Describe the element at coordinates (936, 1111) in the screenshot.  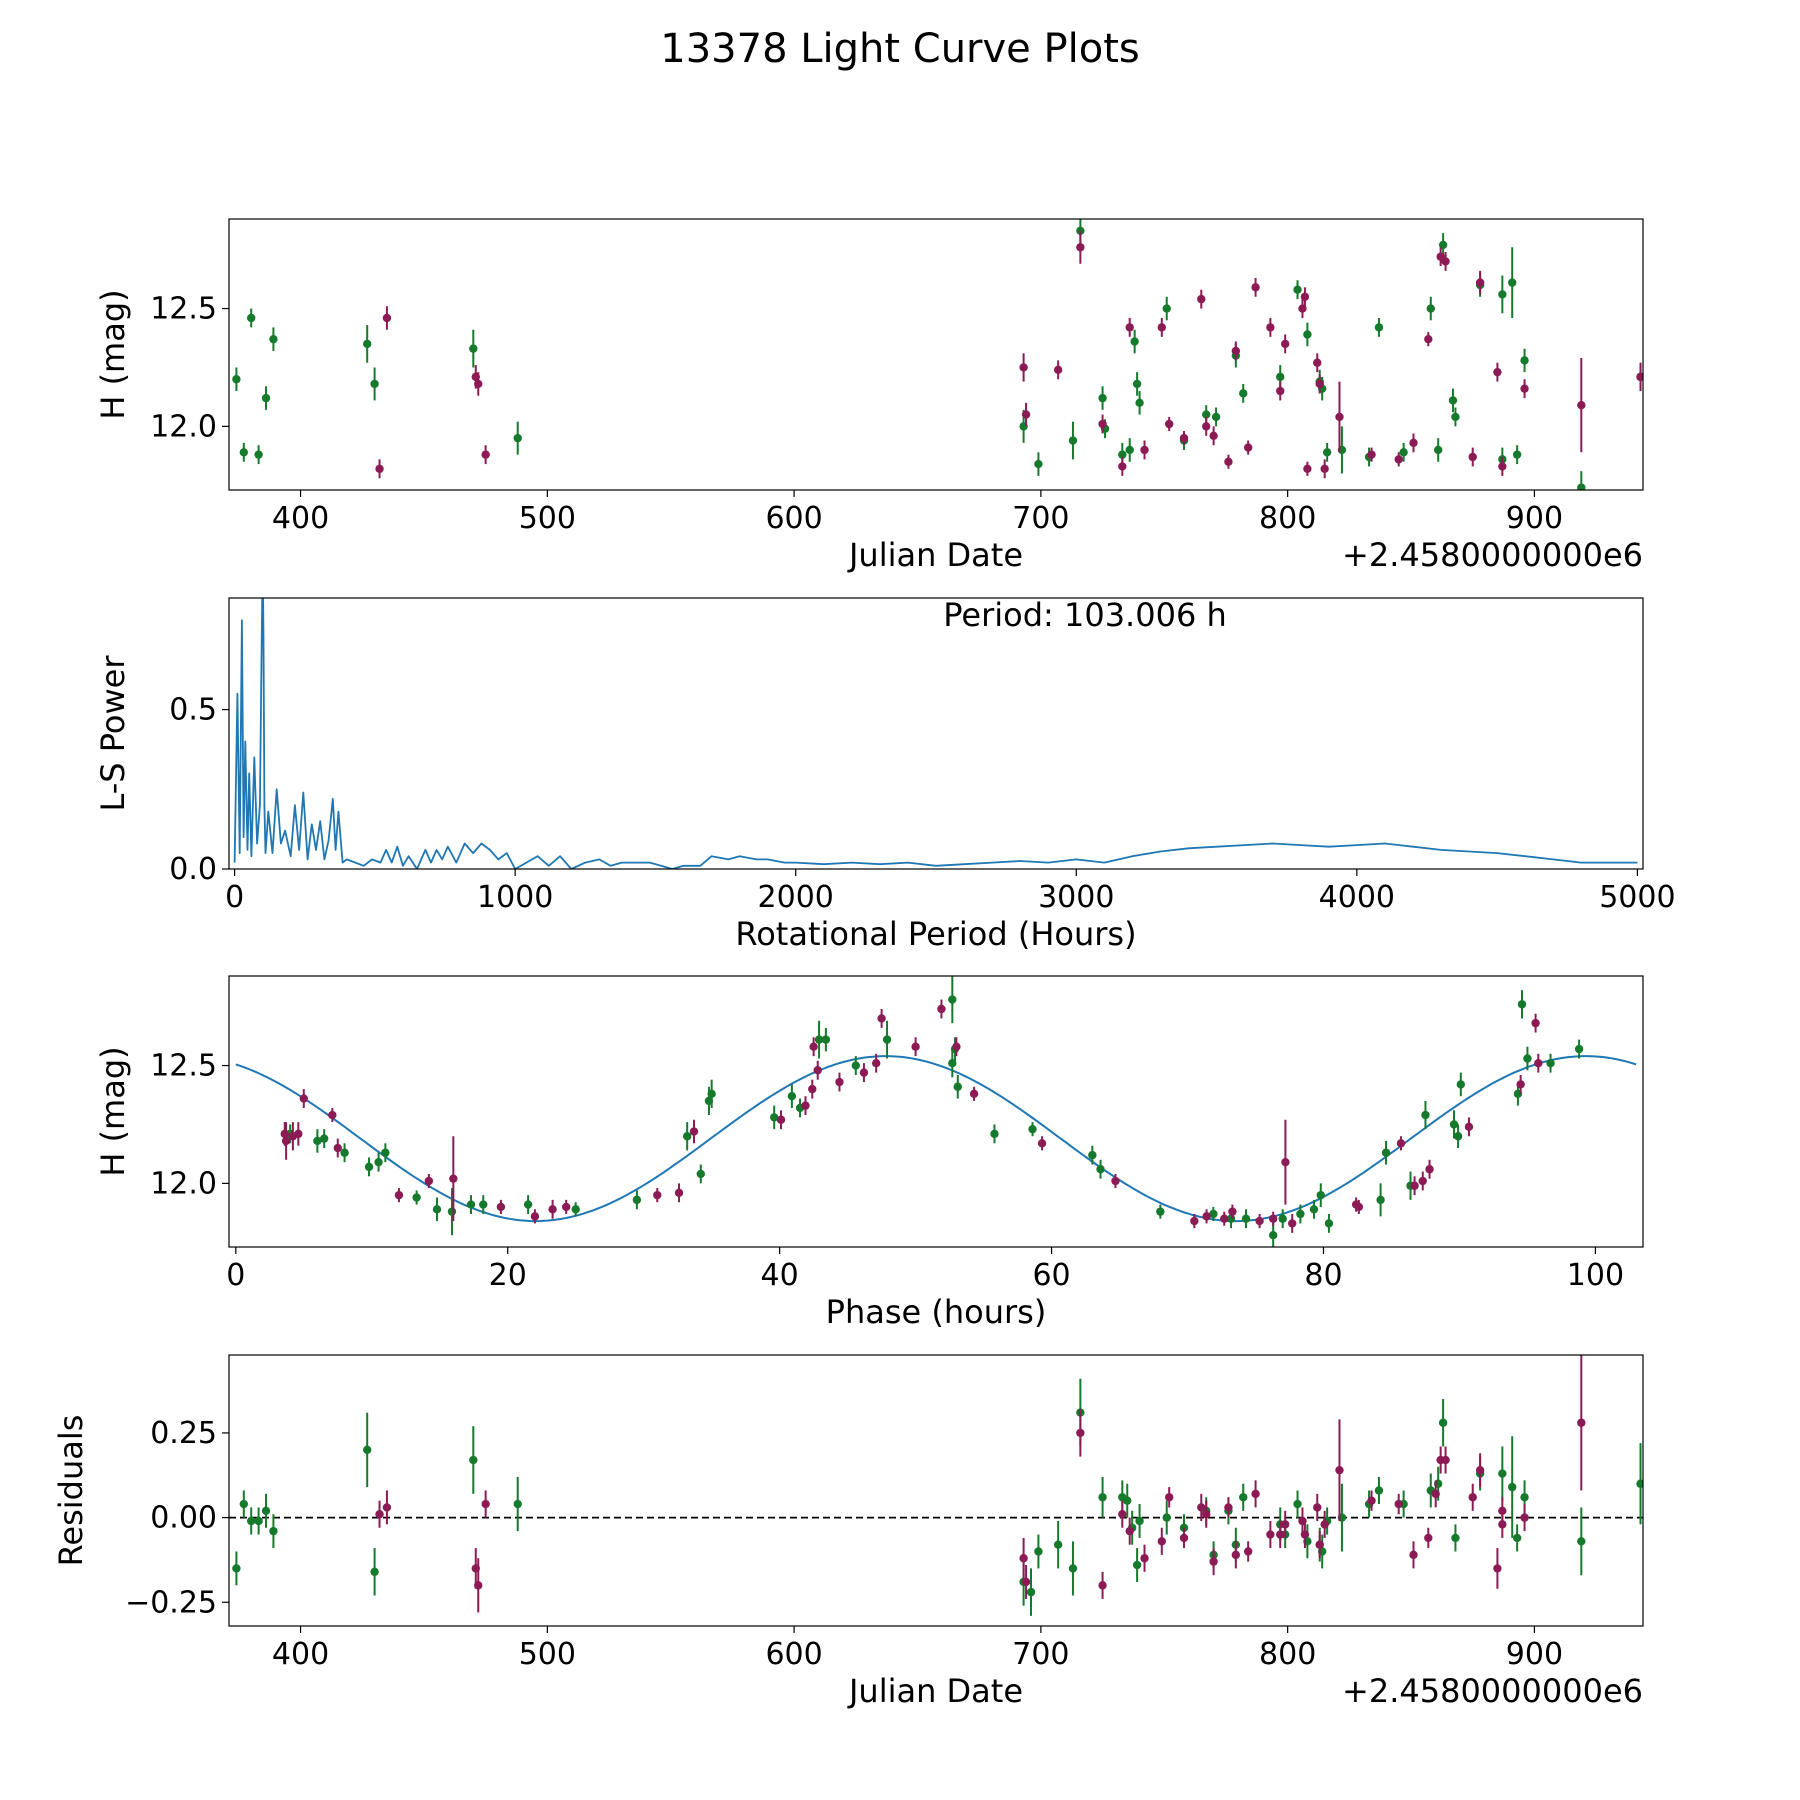
I see `phased-axes-frame` at that location.